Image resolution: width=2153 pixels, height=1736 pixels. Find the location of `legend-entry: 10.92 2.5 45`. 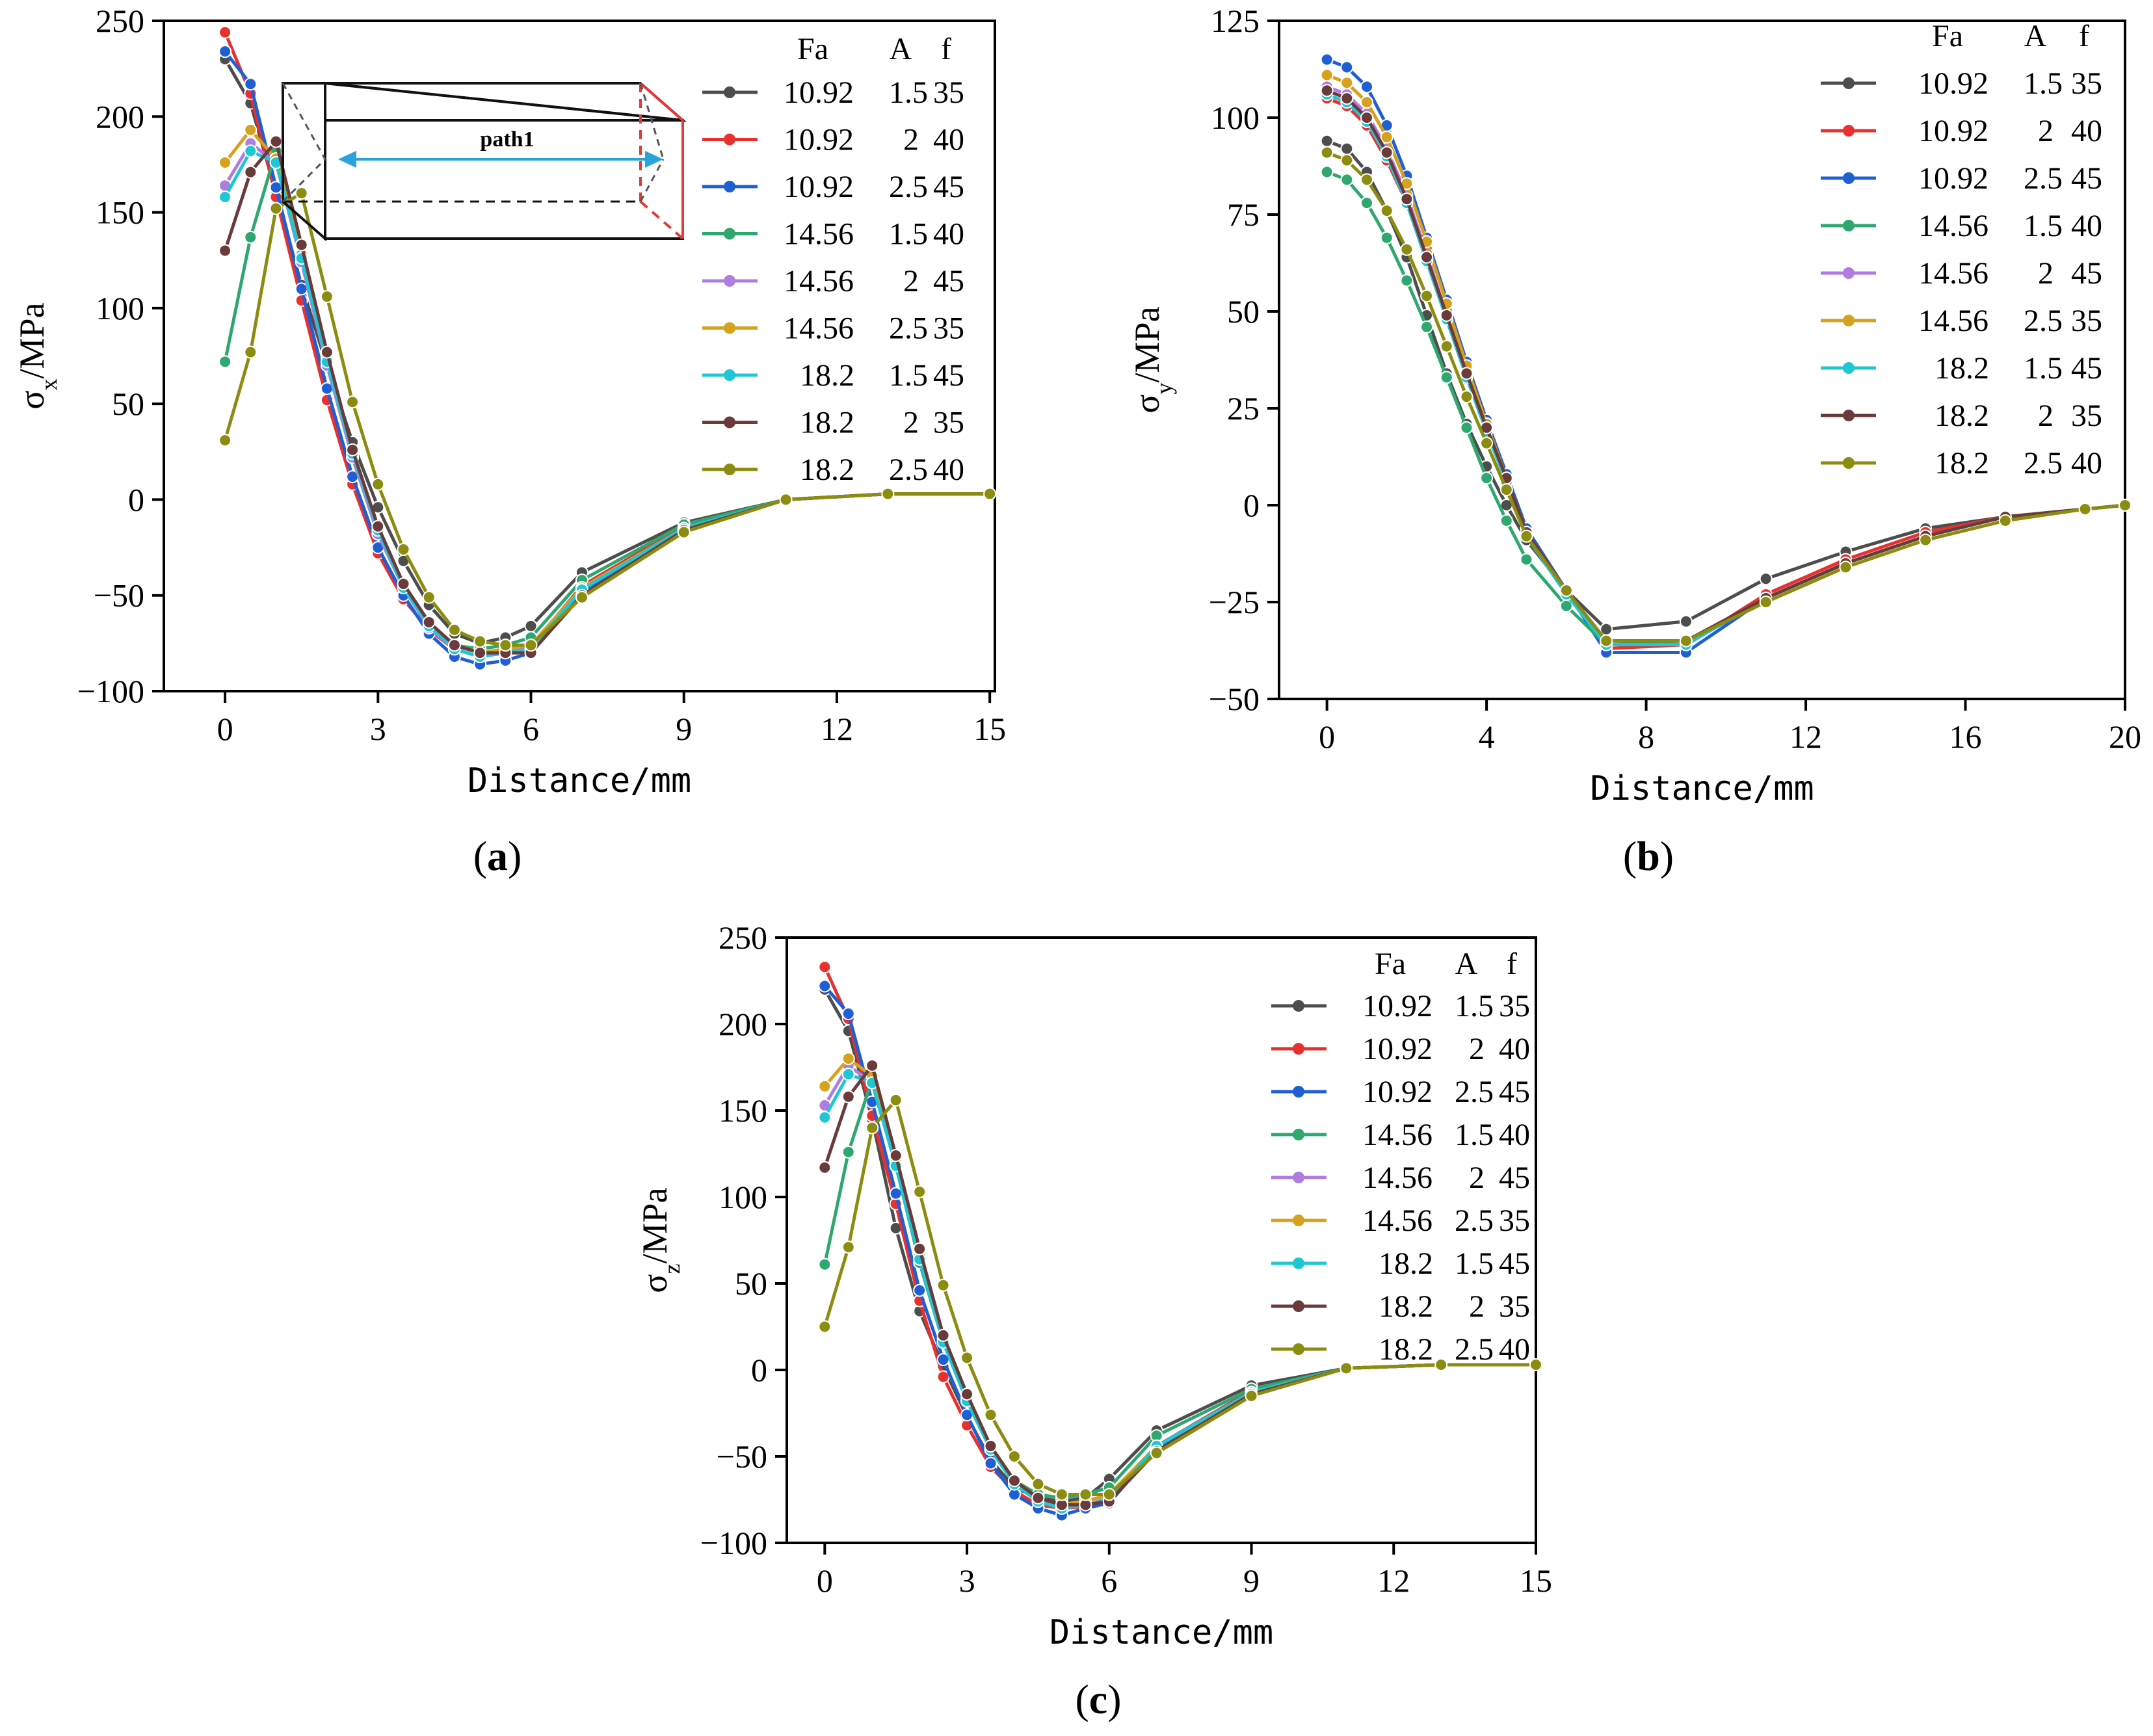

legend-entry: 10.92 2.5 45 is located at coordinates (2010, 179).